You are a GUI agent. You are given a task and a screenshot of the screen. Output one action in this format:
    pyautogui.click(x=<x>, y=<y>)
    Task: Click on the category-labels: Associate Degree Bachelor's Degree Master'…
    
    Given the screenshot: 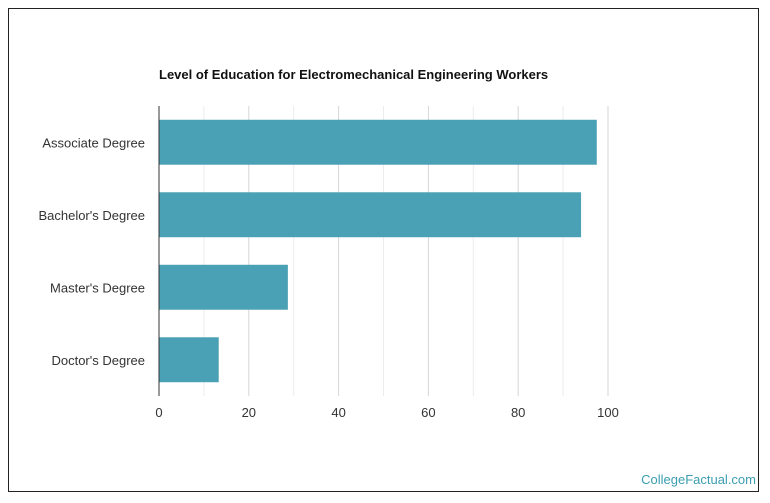 What is the action you would take?
    pyautogui.click(x=91, y=251)
    